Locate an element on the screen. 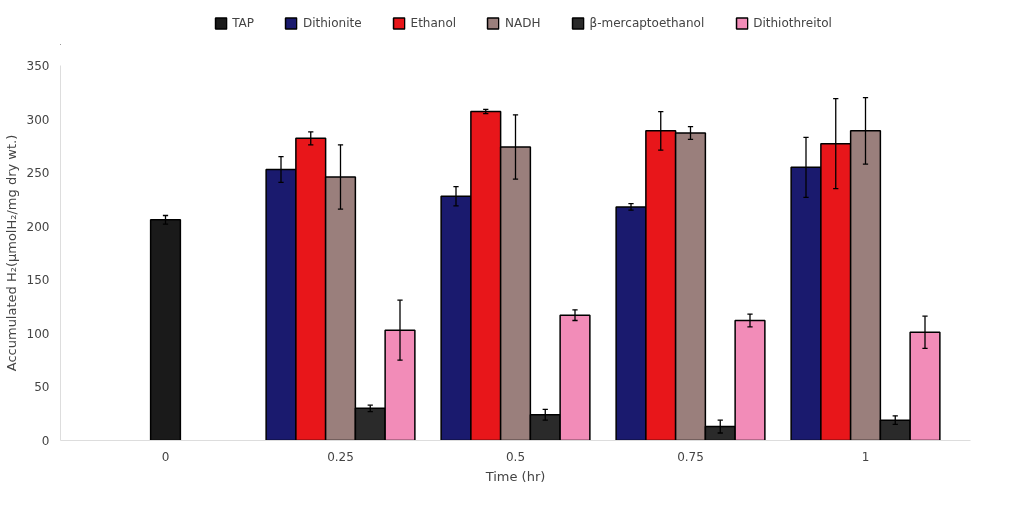 The height and width of the screenshot is (528, 1023). x-tick-label: 0 is located at coordinates (165, 456).